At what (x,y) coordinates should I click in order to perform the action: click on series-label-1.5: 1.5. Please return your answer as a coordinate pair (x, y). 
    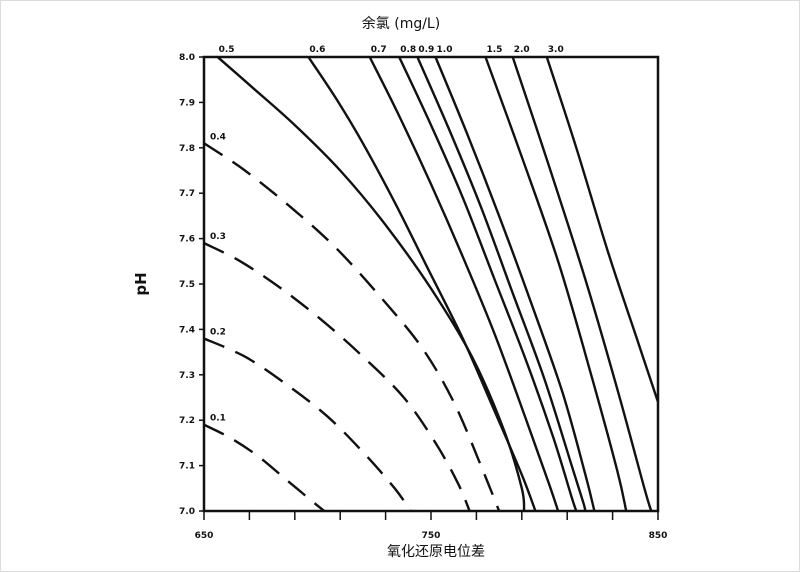
    Looking at the image, I should click on (494, 50).